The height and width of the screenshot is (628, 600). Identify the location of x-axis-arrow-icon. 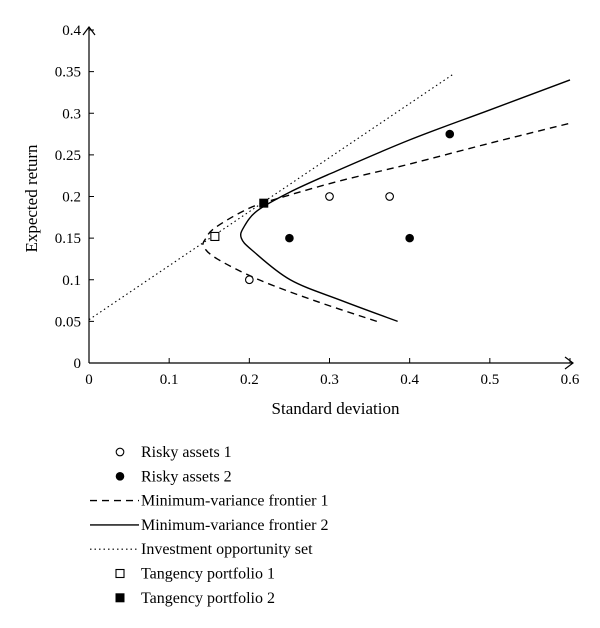
(569, 363).